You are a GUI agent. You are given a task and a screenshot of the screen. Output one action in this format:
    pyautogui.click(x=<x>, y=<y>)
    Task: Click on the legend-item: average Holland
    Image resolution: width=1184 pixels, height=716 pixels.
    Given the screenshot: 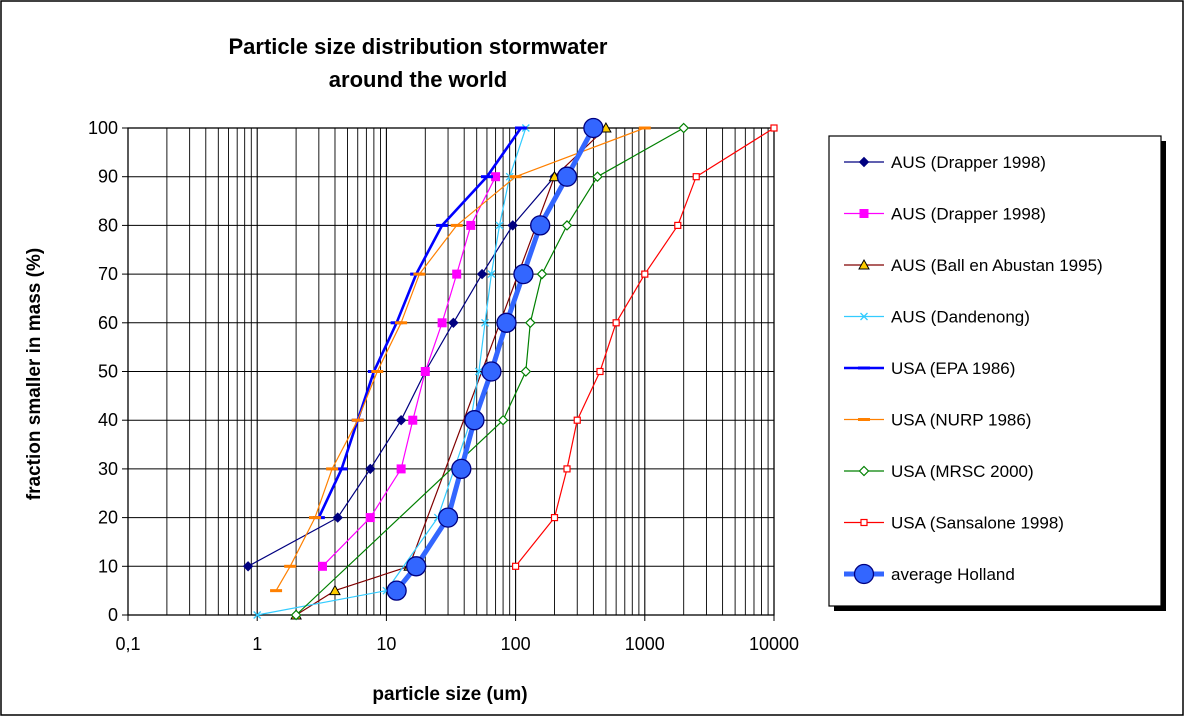 What is the action you would take?
    pyautogui.click(x=929, y=574)
    